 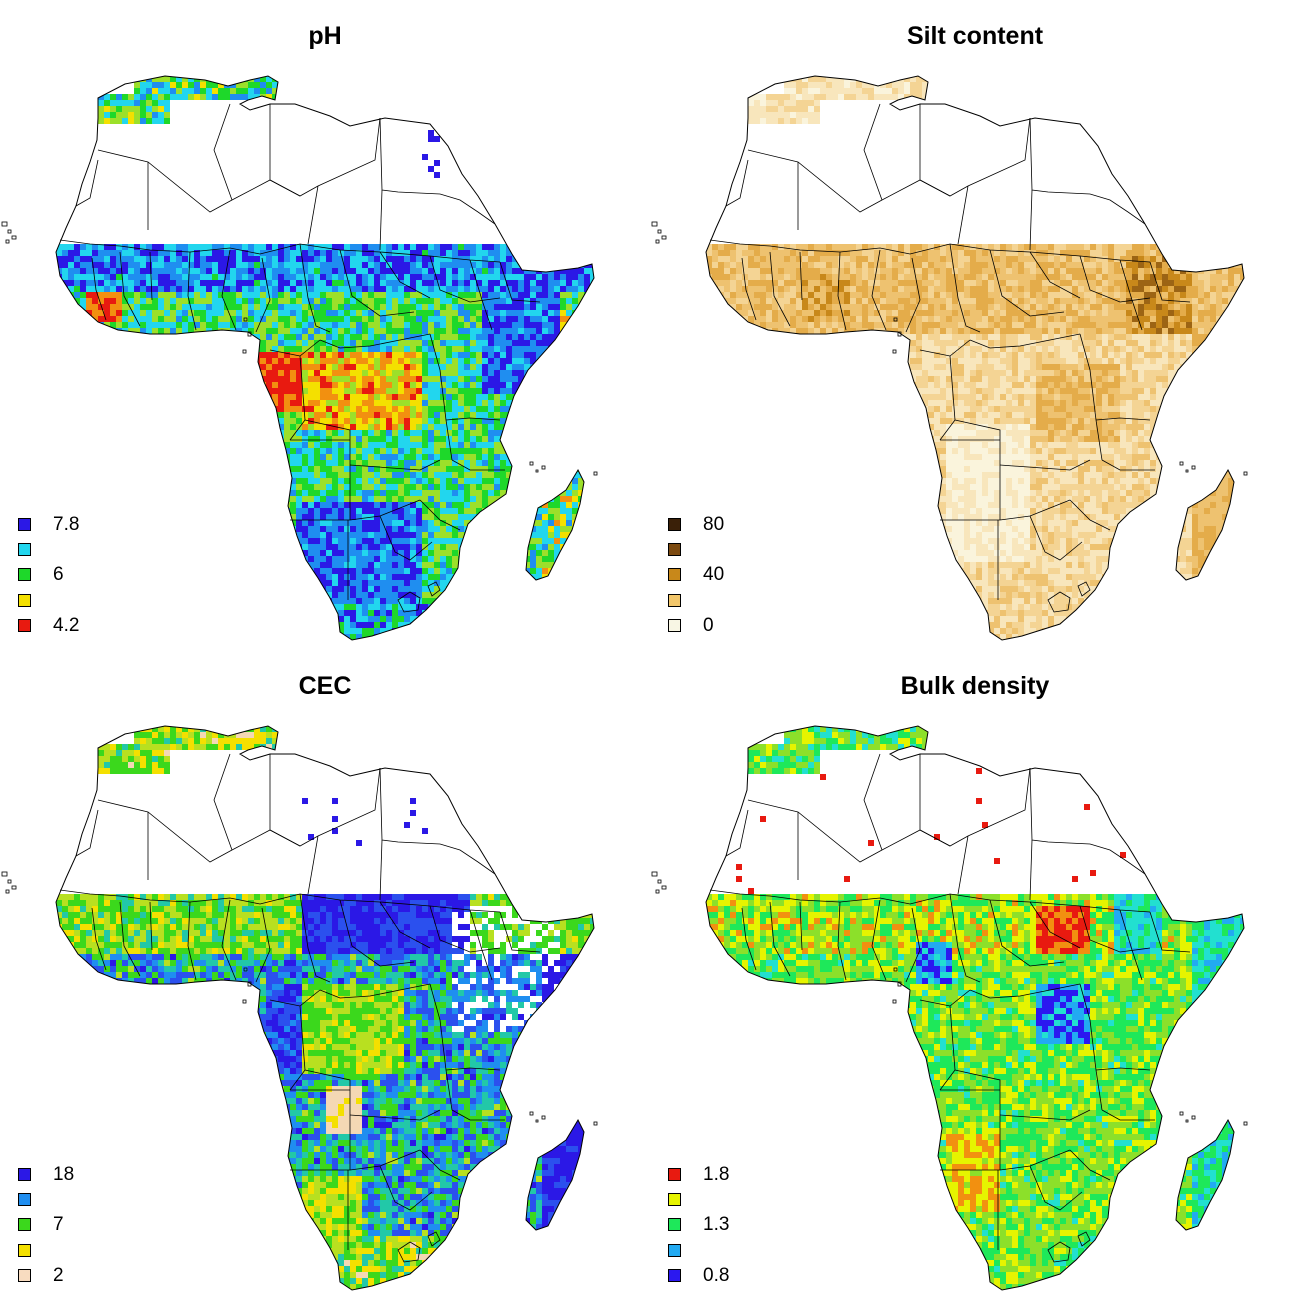 What do you see at coordinates (975, 36) in the screenshot?
I see `panel-title: Silt content` at bounding box center [975, 36].